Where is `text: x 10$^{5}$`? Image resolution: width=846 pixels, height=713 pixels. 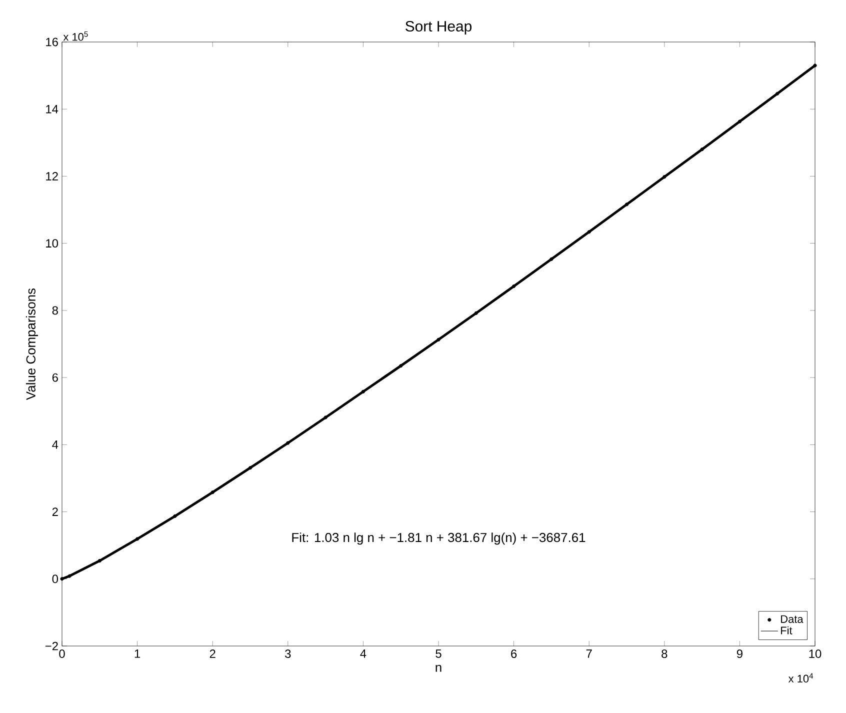 text: x 10$^{5}$ is located at coordinates (75, 36).